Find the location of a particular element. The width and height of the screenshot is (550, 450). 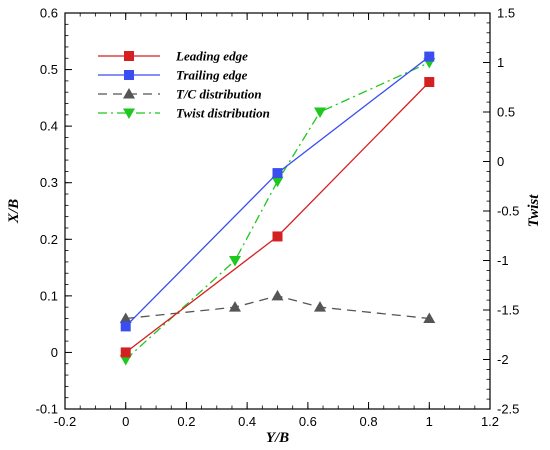

y-tick-label: 0.6 is located at coordinates (49, 13).